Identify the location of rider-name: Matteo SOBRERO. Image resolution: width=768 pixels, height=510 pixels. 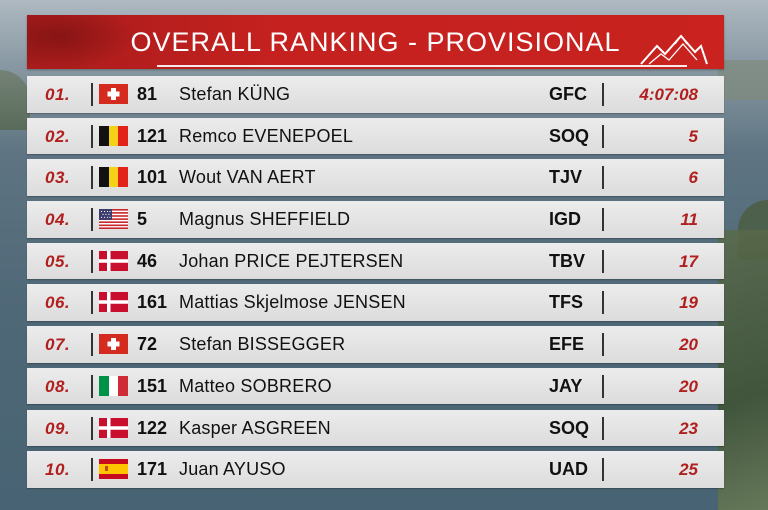
(255, 385).